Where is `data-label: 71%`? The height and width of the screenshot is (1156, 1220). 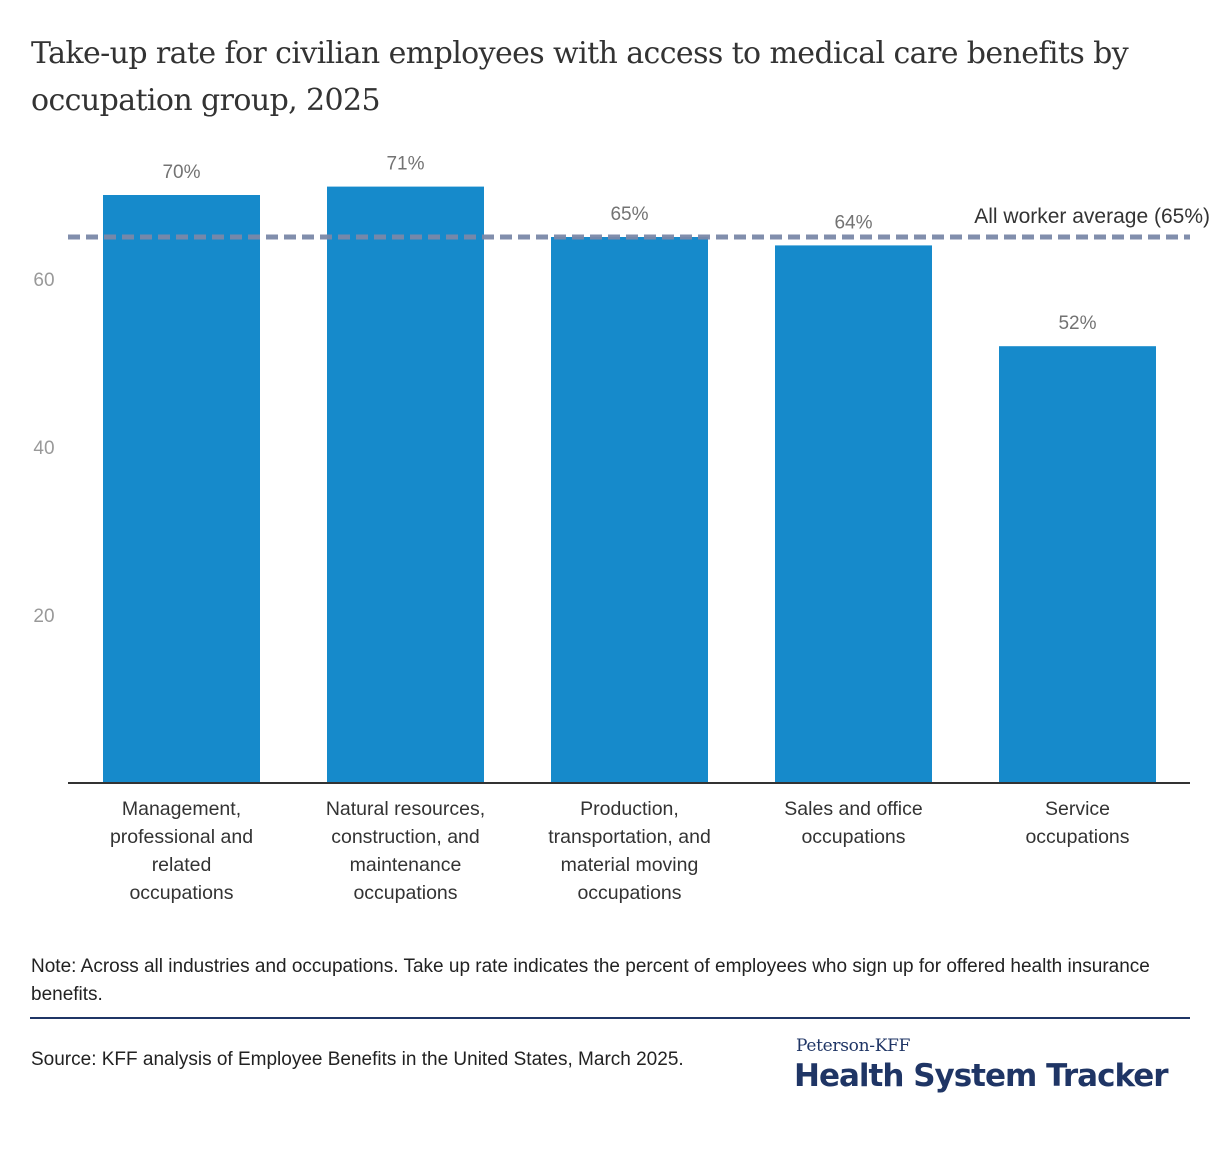 data-label: 71% is located at coordinates (405, 164).